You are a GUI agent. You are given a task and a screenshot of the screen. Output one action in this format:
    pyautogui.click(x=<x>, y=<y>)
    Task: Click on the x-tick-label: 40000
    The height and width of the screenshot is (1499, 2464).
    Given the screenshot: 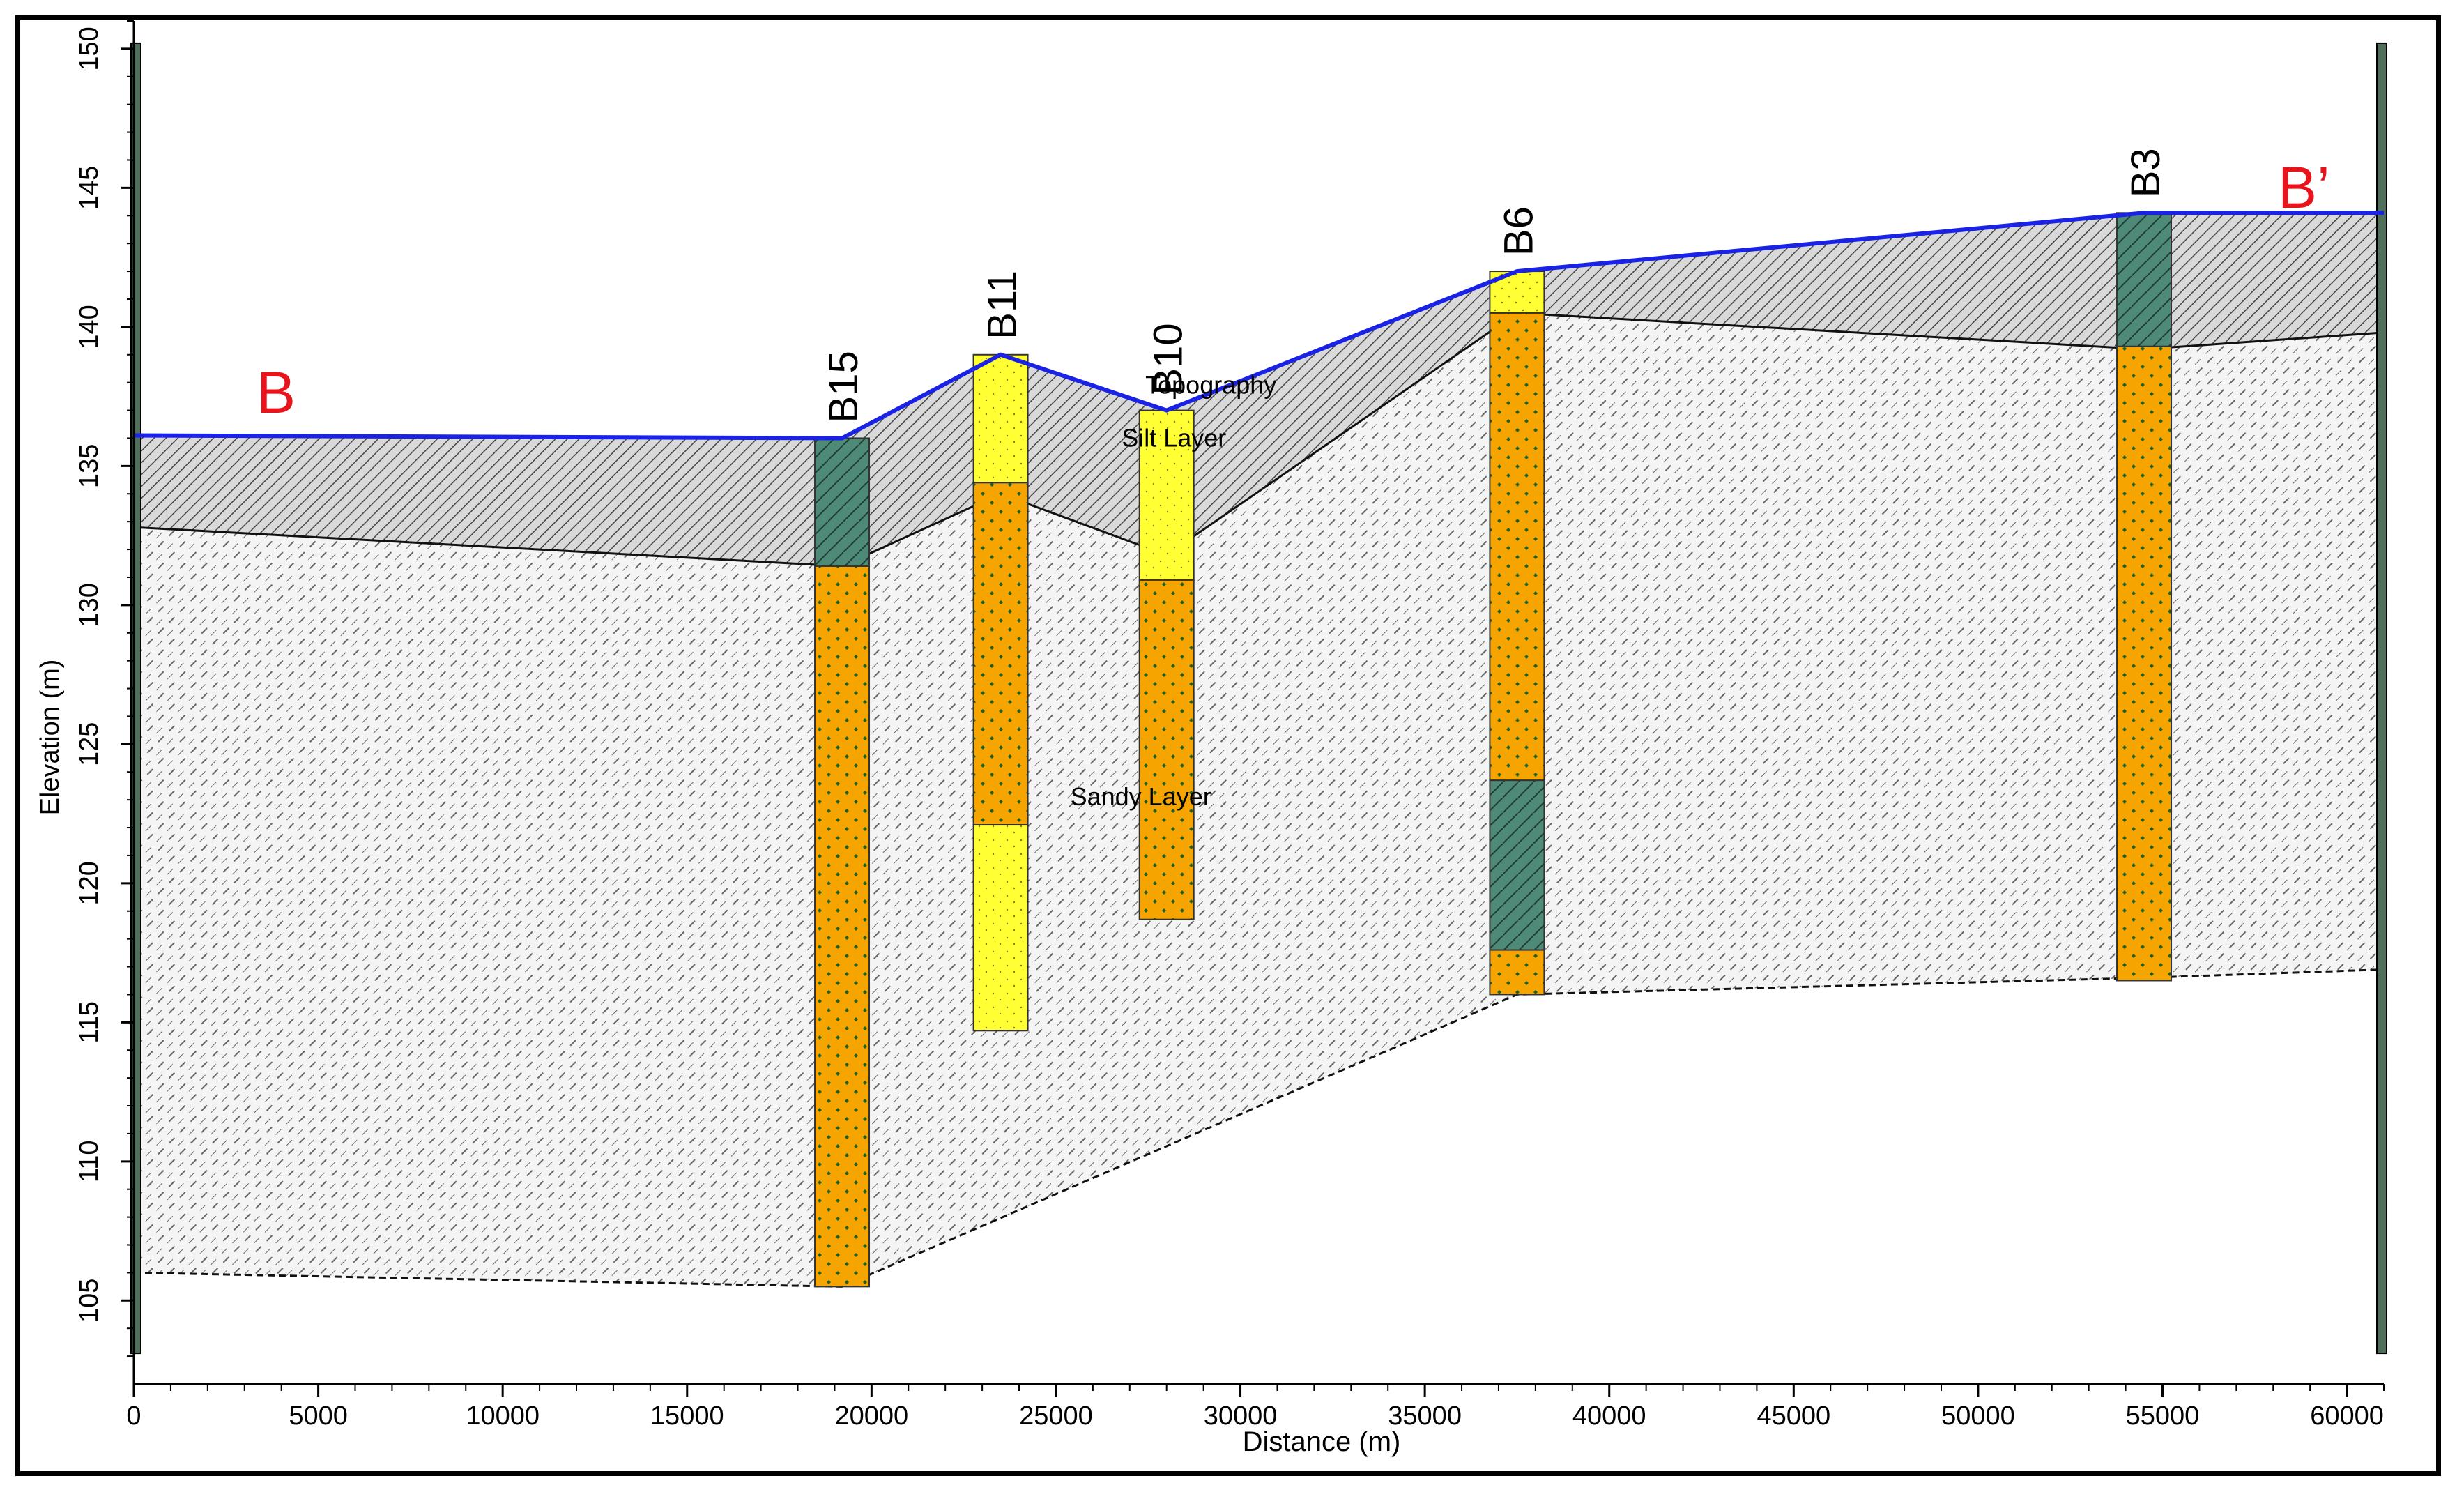 What is the action you would take?
    pyautogui.click(x=1609, y=1416)
    